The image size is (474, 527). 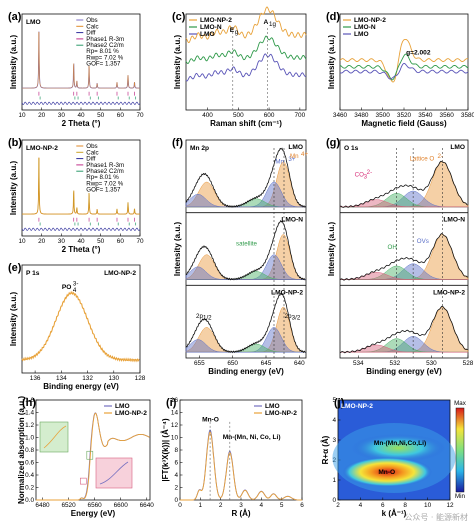 What do you see at coordinates (93, 513) in the screenshot?
I see `x-axis-label: Energy (eV)` at bounding box center [93, 513].